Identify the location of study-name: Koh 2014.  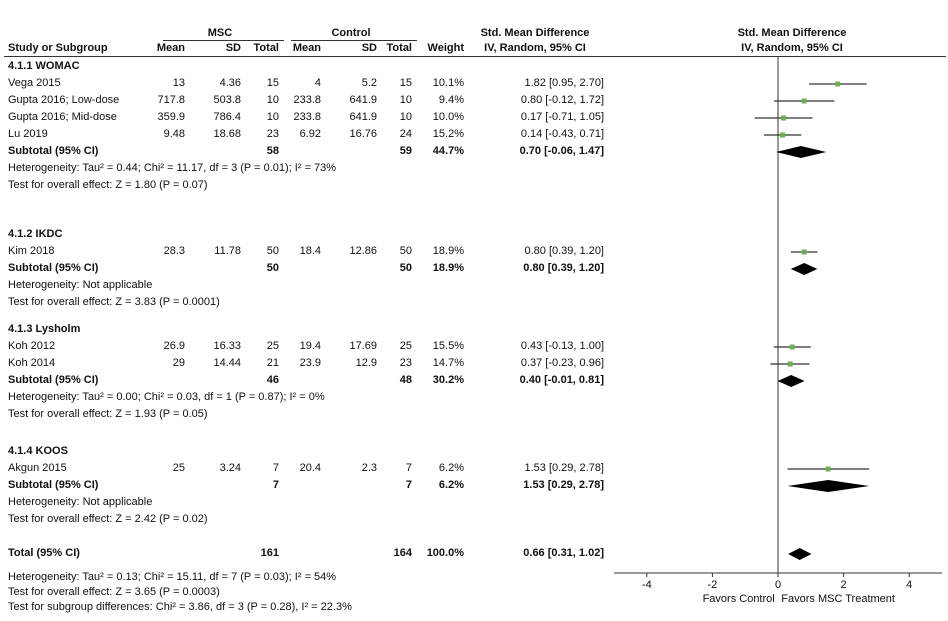
(32, 363).